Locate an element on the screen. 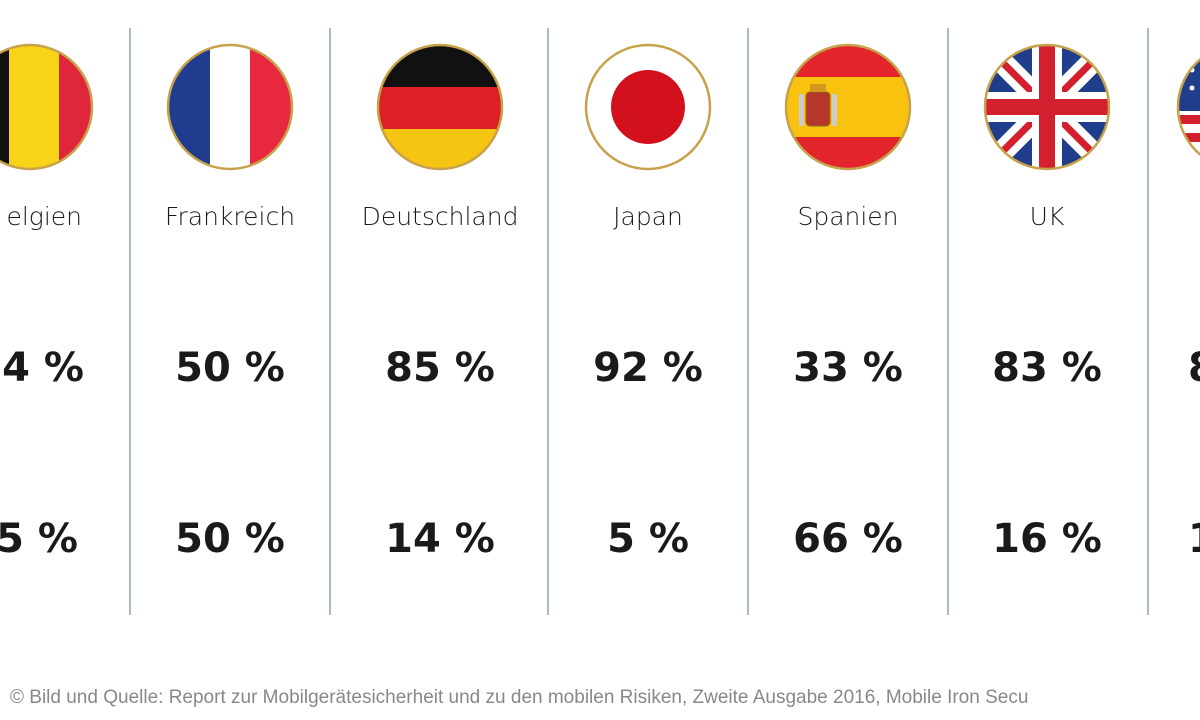 Image resolution: width=1200 pixels, height=720 pixels. country-label: UK is located at coordinates (1047, 216).